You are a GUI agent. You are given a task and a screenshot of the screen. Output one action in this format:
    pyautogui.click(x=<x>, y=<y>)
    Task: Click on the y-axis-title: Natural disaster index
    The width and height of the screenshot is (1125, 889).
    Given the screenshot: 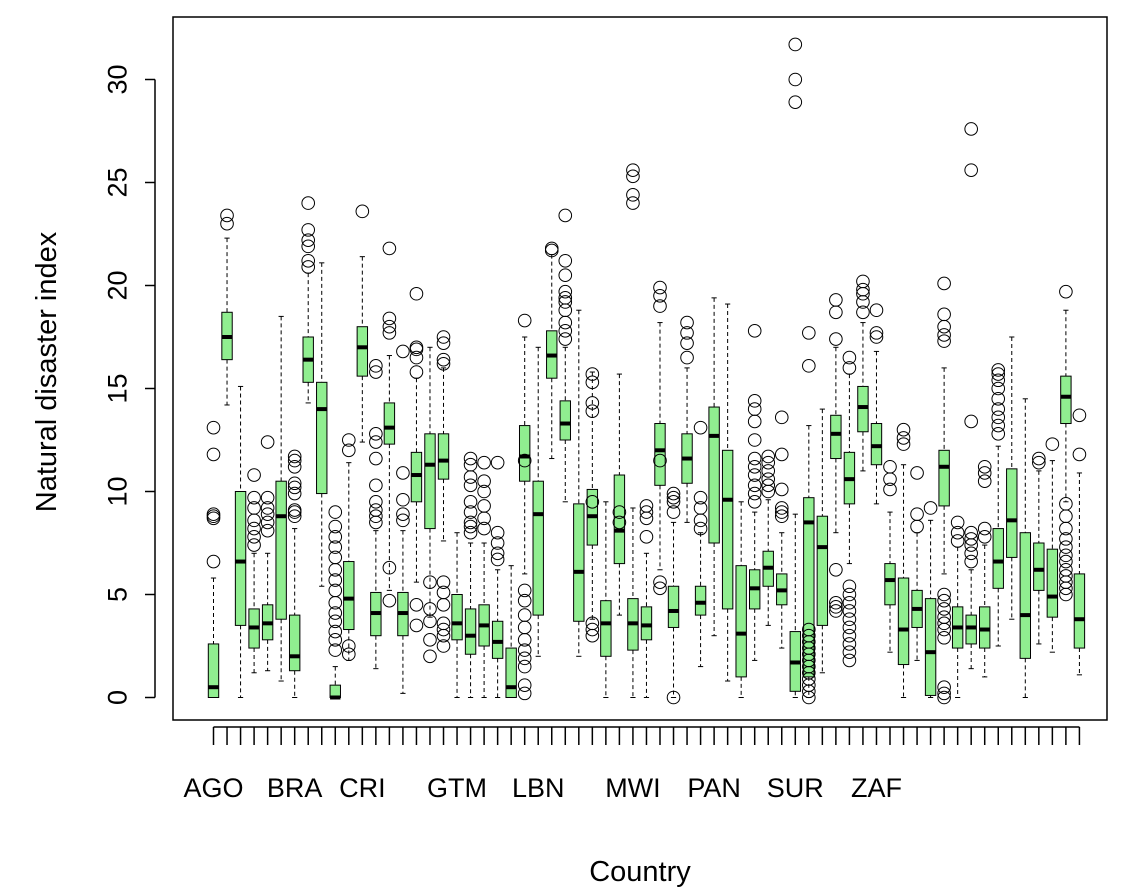 What is the action you would take?
    pyautogui.click(x=47, y=371)
    